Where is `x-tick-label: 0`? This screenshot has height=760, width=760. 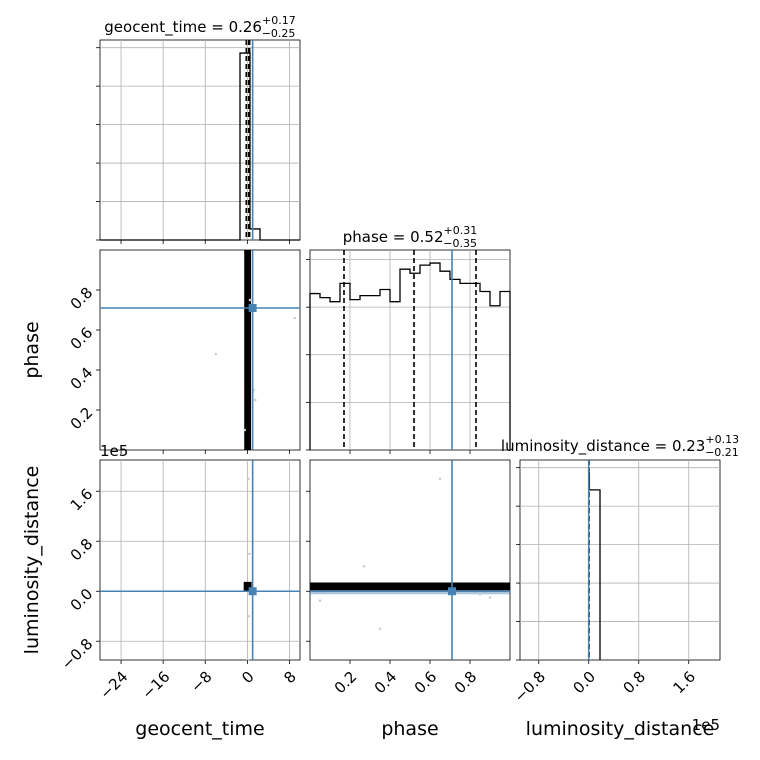
x-tick-label: 0 is located at coordinates (247, 677).